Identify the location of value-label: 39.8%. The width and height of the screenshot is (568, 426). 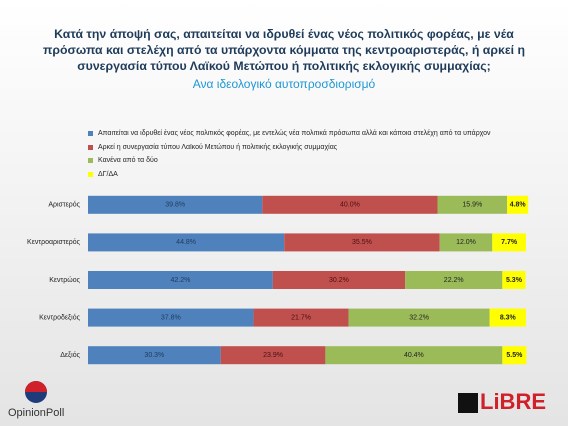
(175, 205).